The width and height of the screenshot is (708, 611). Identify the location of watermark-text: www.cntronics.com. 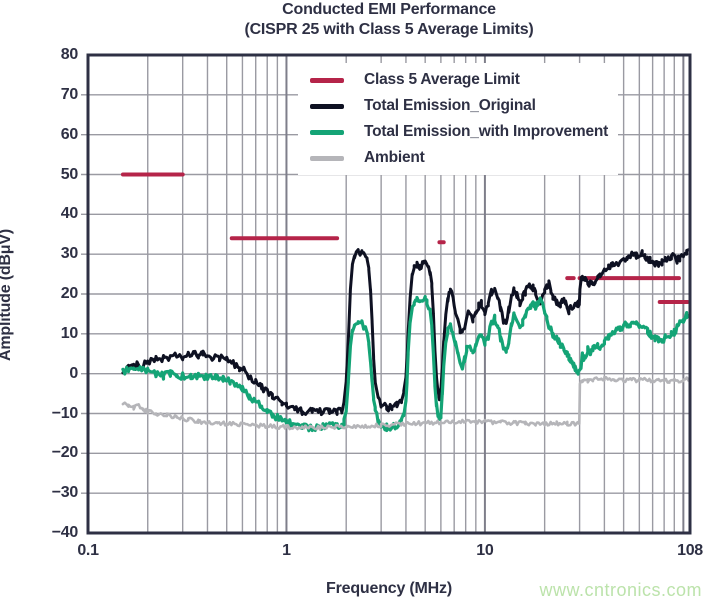
(620, 590).